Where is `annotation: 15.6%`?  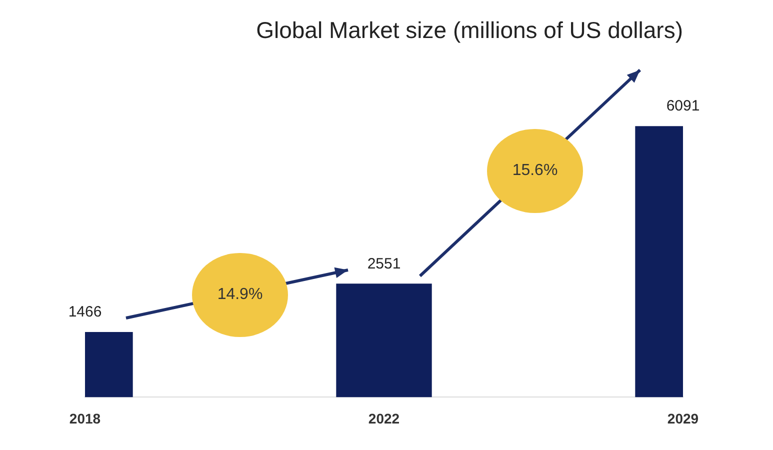
annotation: 15.6% is located at coordinates (535, 171).